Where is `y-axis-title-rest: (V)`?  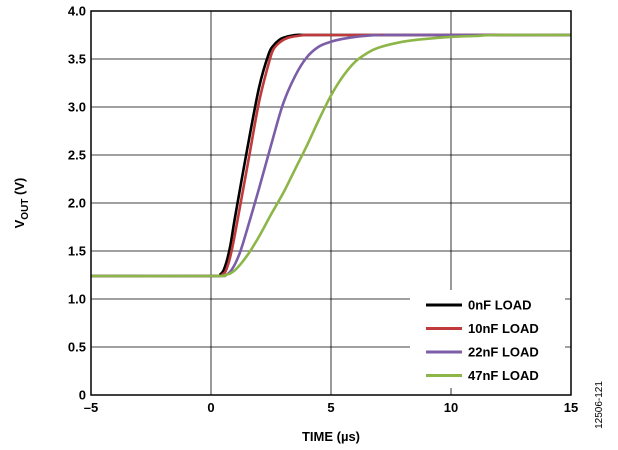
y-axis-title-rest: (V) is located at coordinates (19, 188).